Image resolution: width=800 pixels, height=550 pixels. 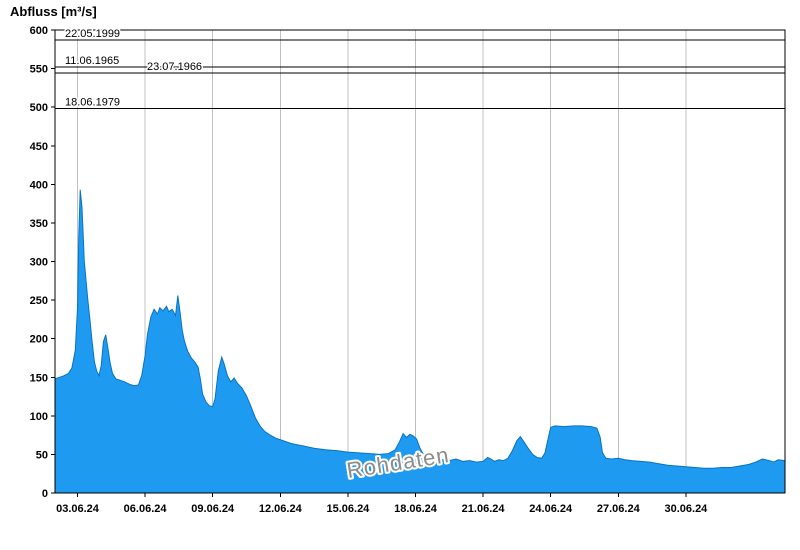 I want to click on x-tick-label: 03.06.24, so click(x=78, y=509).